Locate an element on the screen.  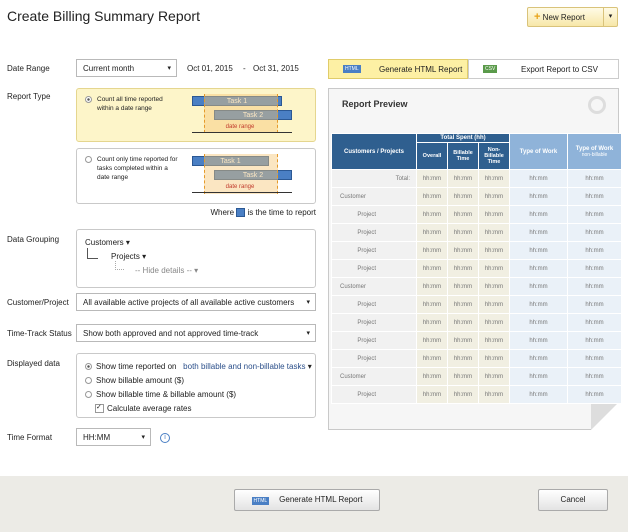
page-title: Create Billing Summary Report is located at coordinates (103, 16).